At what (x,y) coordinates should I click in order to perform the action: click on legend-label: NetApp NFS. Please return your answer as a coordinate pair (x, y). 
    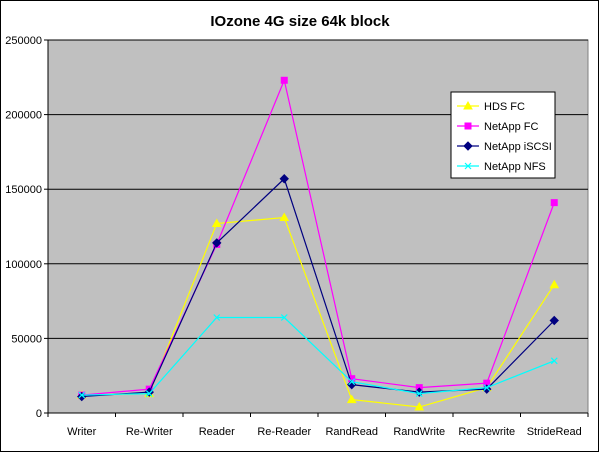
    Looking at the image, I should click on (515, 167).